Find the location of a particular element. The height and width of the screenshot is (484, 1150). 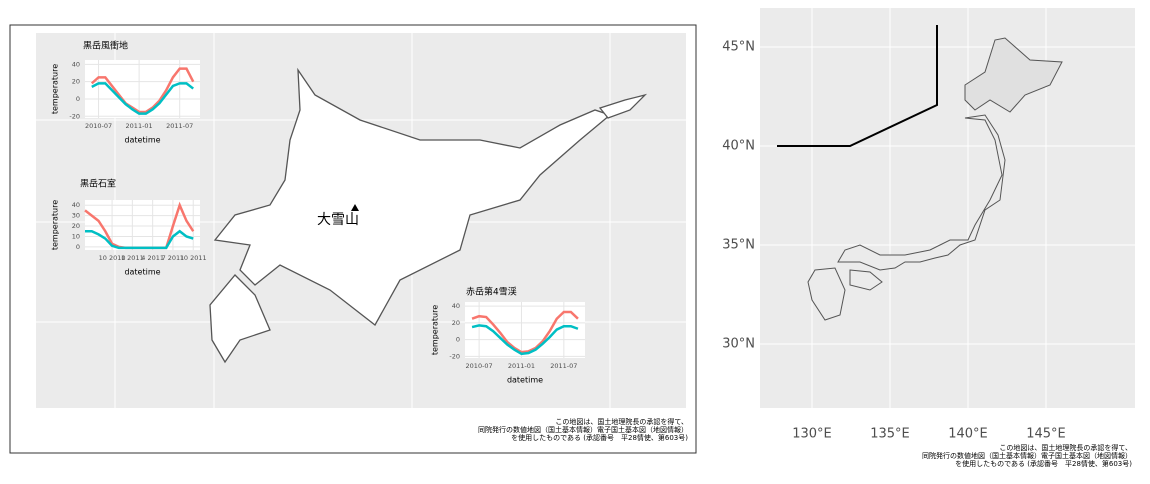

boundary-line is located at coordinates (857, 86).